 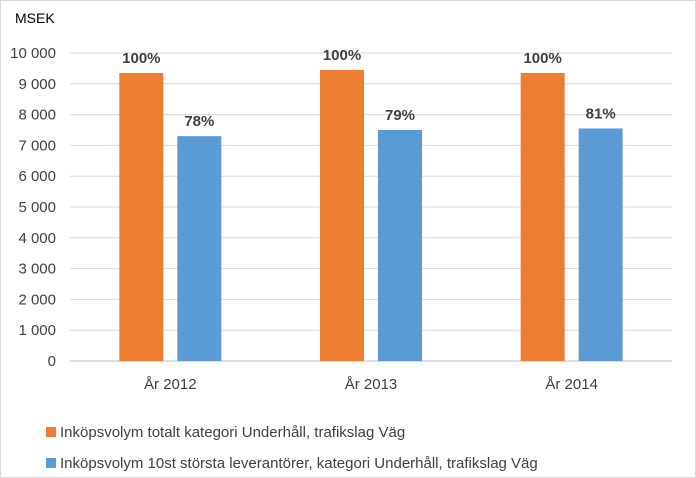 What do you see at coordinates (37, 330) in the screenshot?
I see `y-tick-label: 1 000` at bounding box center [37, 330].